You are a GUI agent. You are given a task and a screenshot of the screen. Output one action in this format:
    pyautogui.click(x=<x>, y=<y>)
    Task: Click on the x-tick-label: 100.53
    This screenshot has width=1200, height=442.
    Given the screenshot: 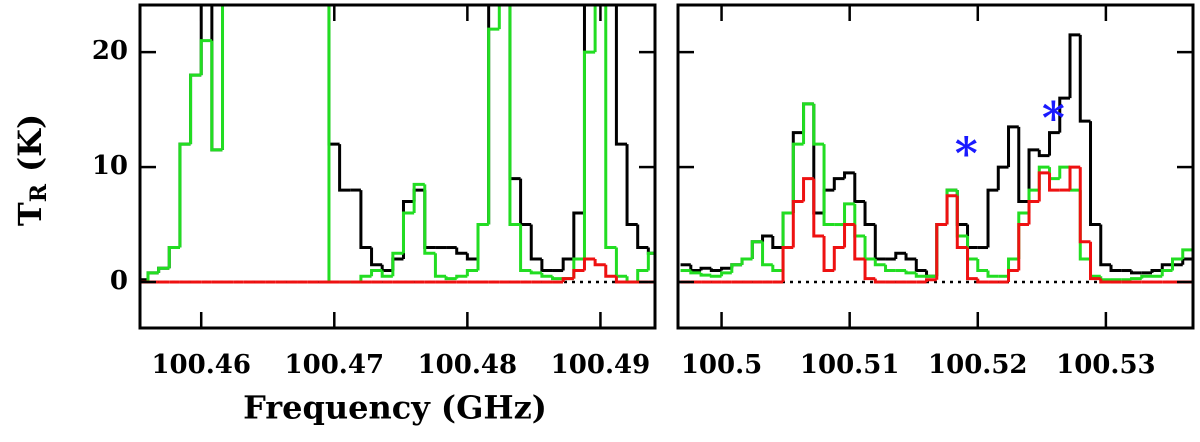 What is the action you would take?
    pyautogui.click(x=1106, y=365)
    